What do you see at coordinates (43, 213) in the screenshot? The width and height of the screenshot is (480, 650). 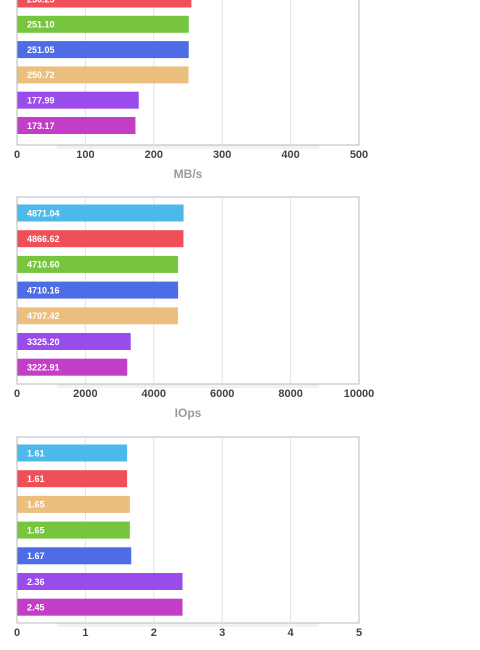 I see `bar-value-label: 4871.04` at bounding box center [43, 213].